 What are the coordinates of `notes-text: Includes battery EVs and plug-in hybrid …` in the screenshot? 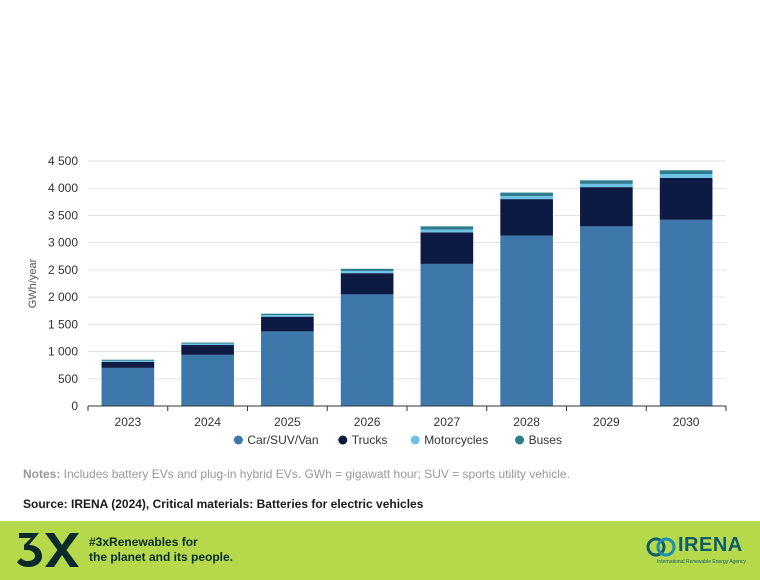 It's located at (315, 474).